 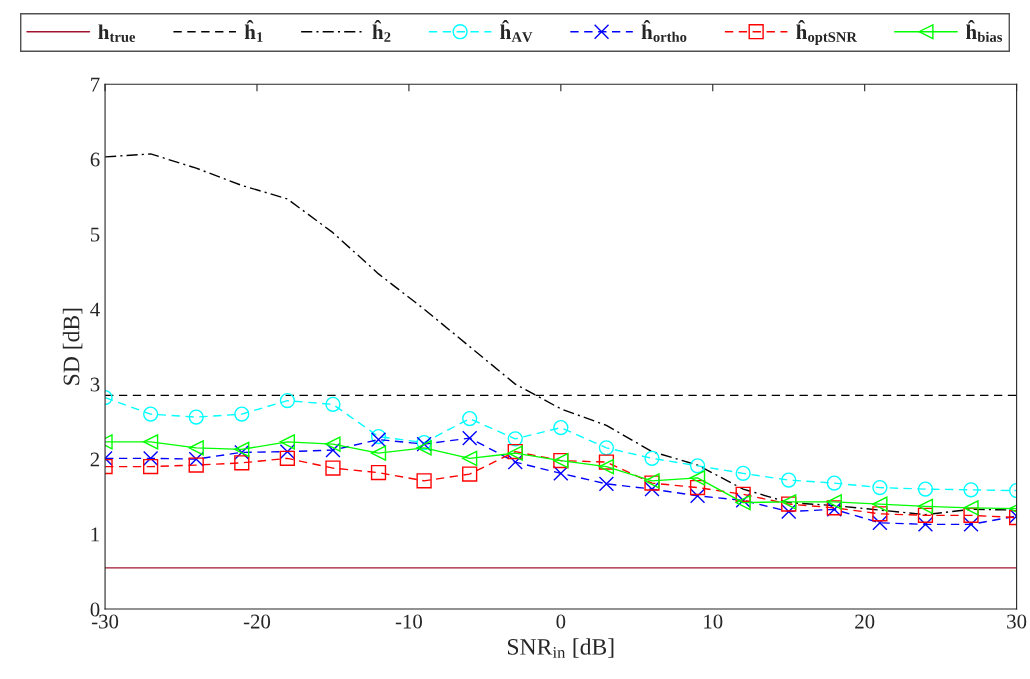 What do you see at coordinates (560, 648) in the screenshot?
I see `x-axis-title: SNR$_{in}$ [dB]` at bounding box center [560, 648].